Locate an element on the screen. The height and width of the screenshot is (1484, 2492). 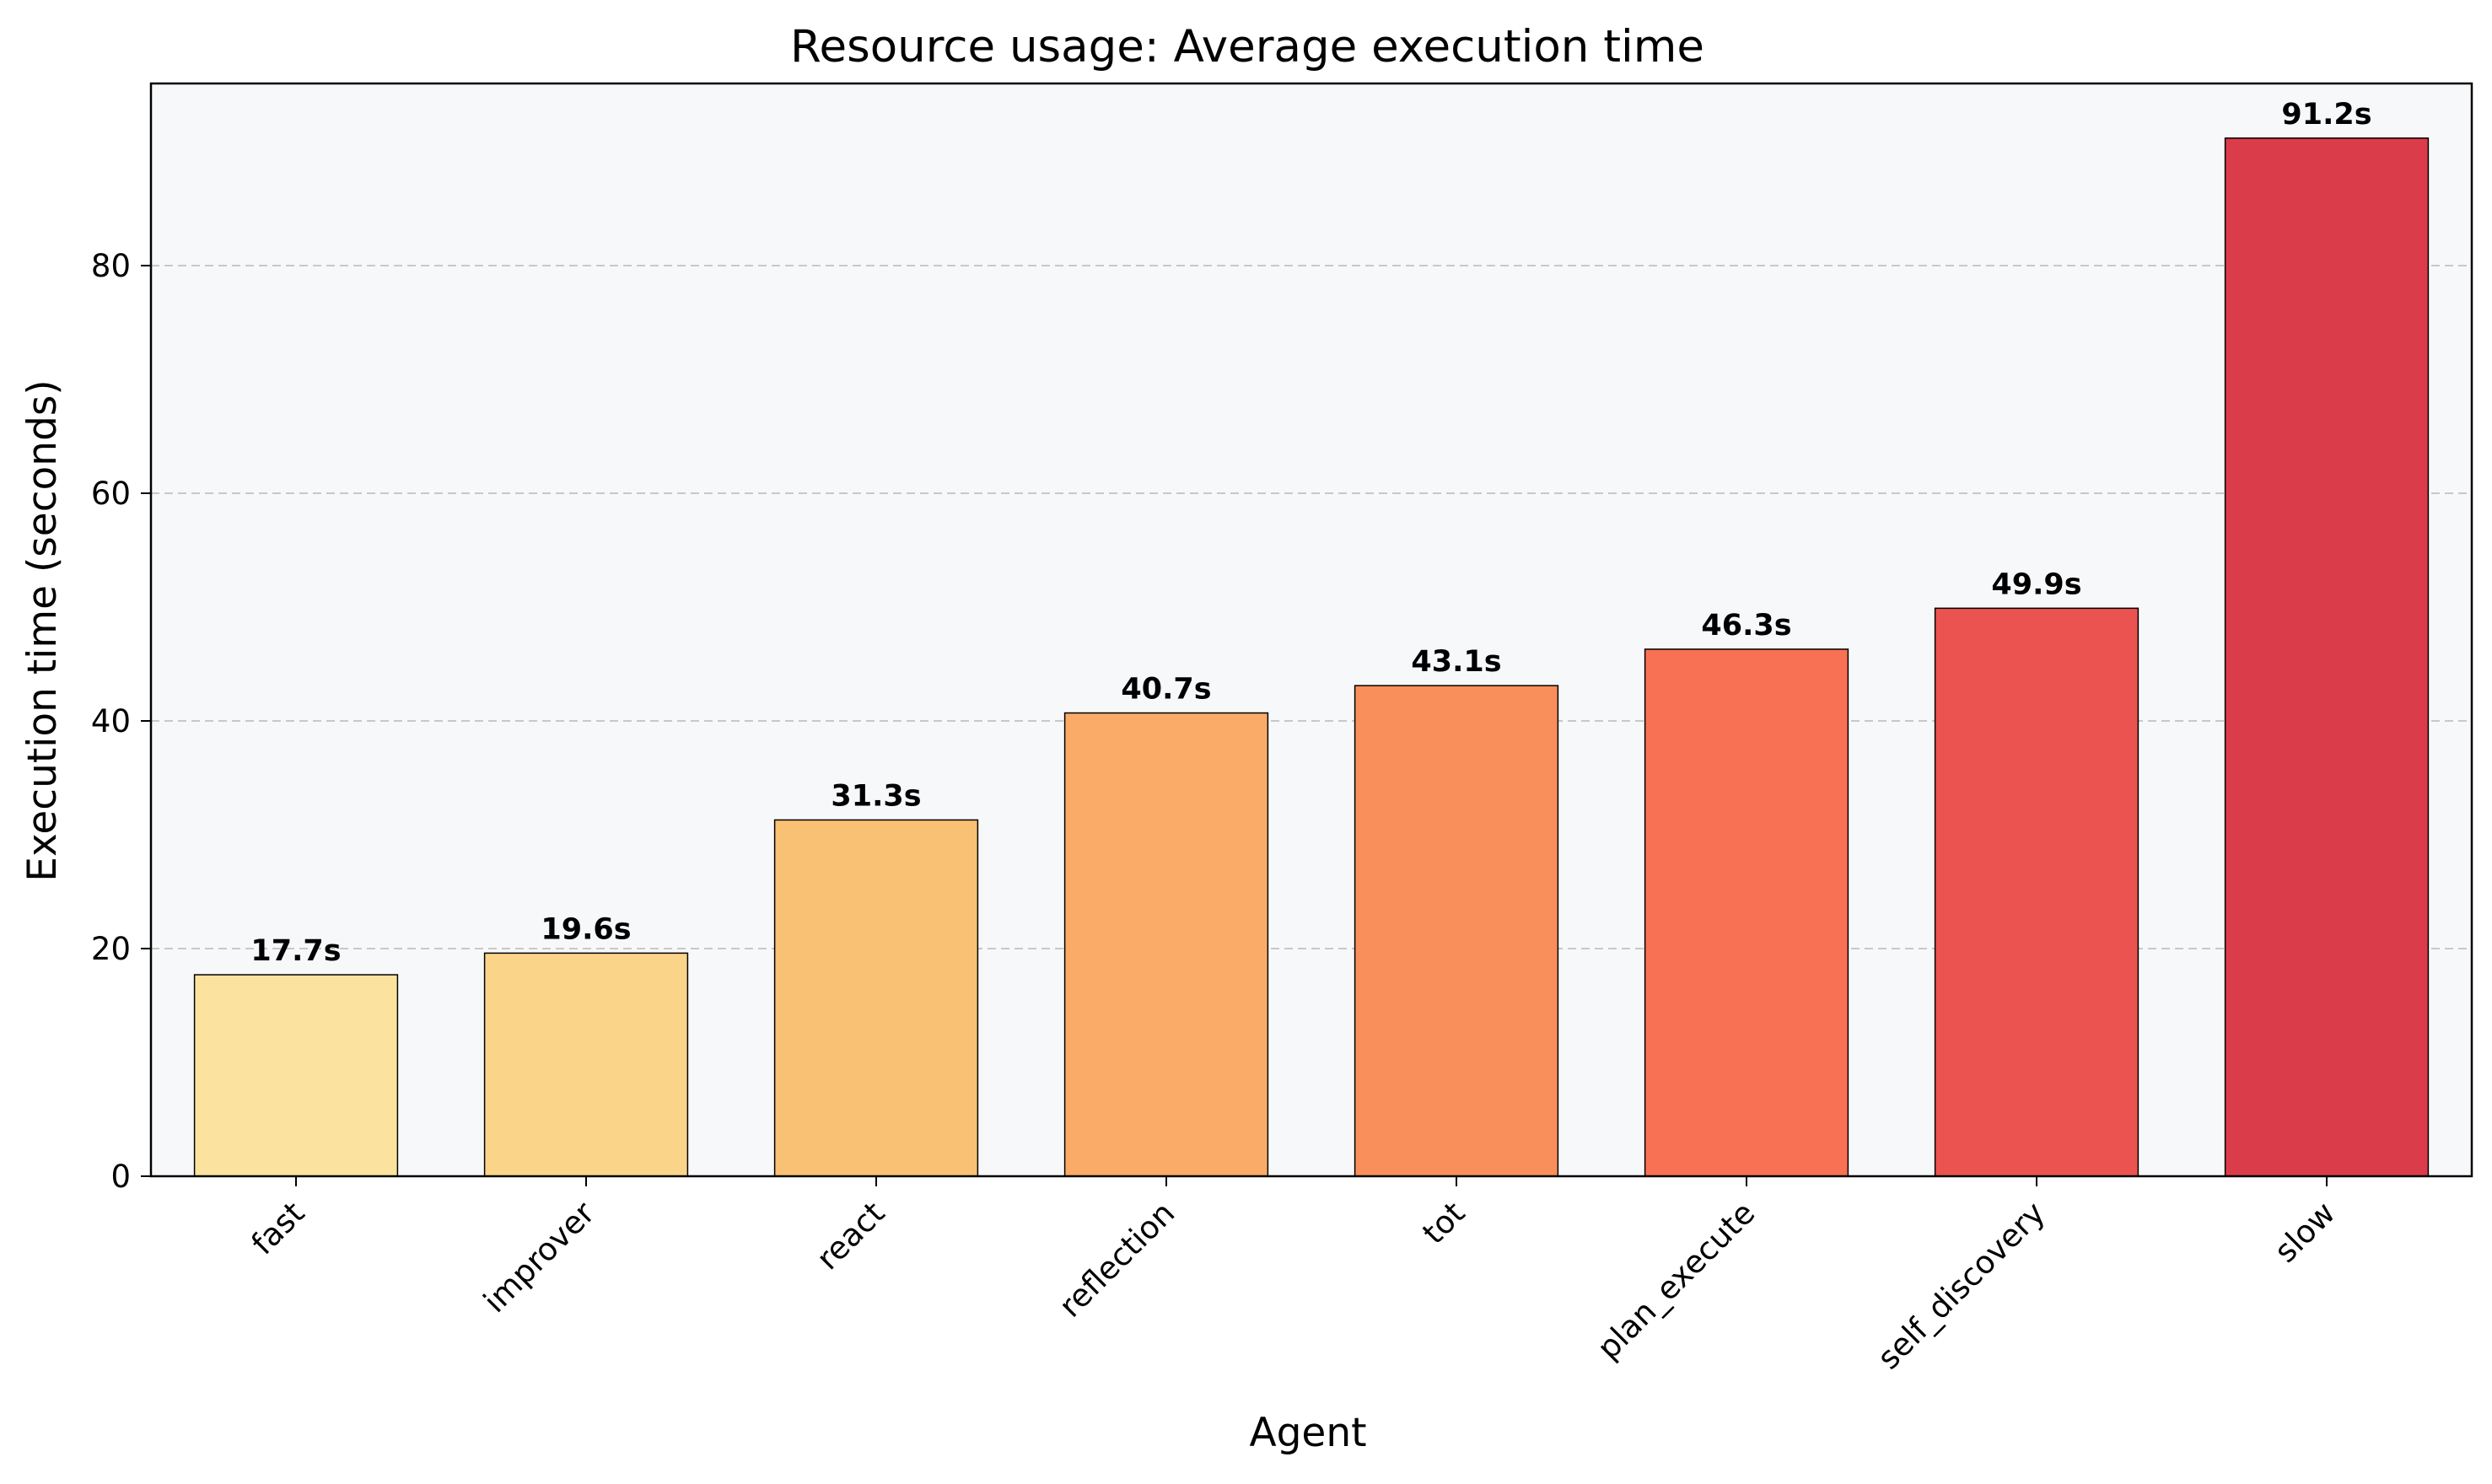
y-tick-label: 60 is located at coordinates (111, 494).